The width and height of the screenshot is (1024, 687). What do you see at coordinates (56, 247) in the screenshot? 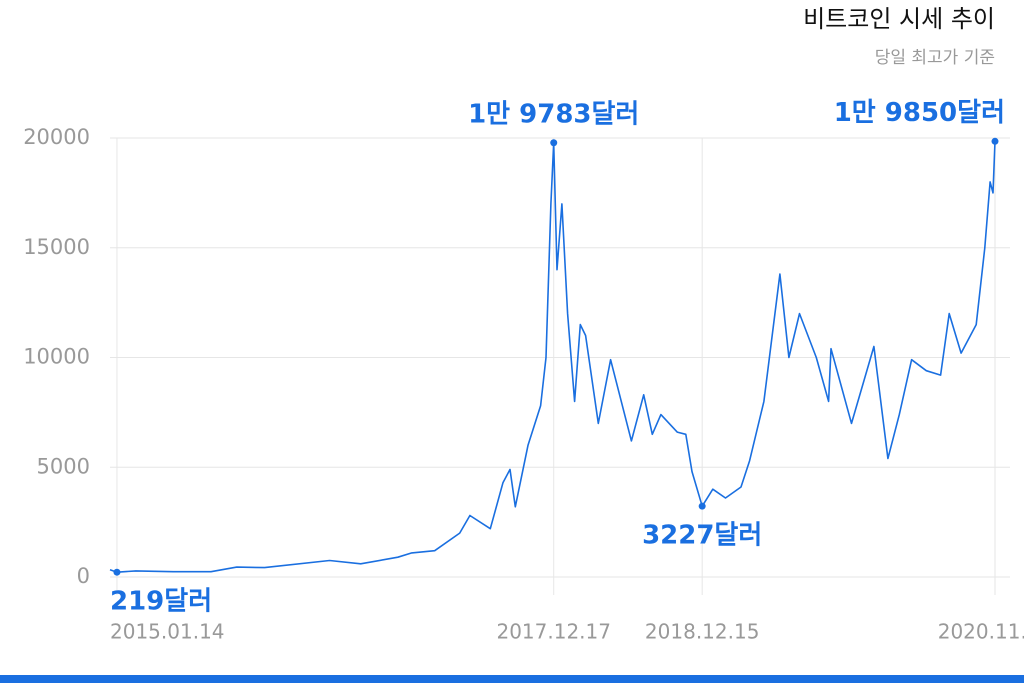
I see `y-tick-label: 15000` at bounding box center [56, 247].